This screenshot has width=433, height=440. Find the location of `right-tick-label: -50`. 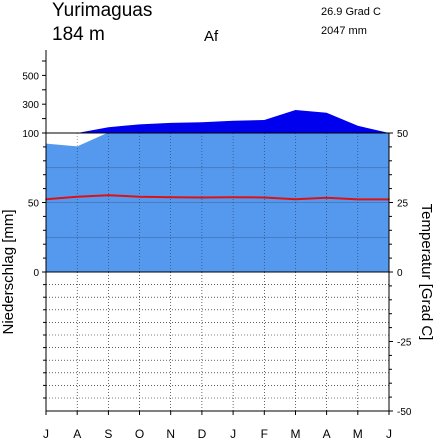

right-tick-label: -50 is located at coordinates (404, 412).